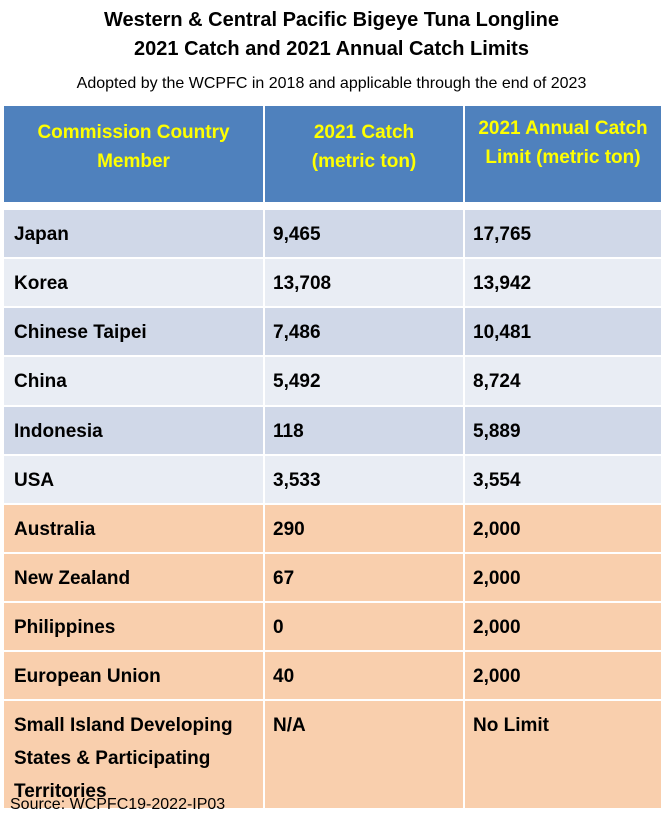 The width and height of the screenshot is (663, 829). I want to click on catch-cell: 290, so click(364, 528).